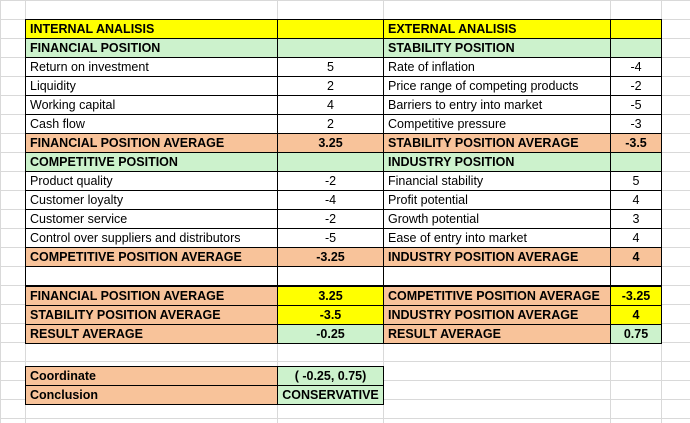 The width and height of the screenshot is (690, 423). I want to click on conclusion-value: CONSERVATIVE, so click(330, 395).